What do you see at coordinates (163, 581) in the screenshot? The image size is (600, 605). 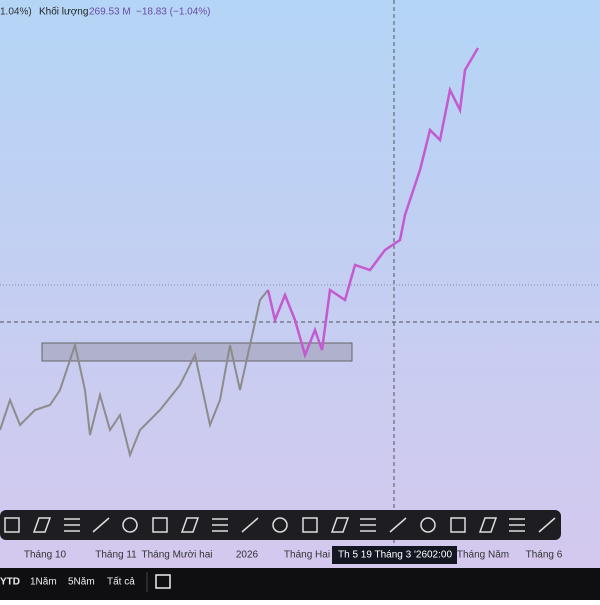 I see `compare-icon` at bounding box center [163, 581].